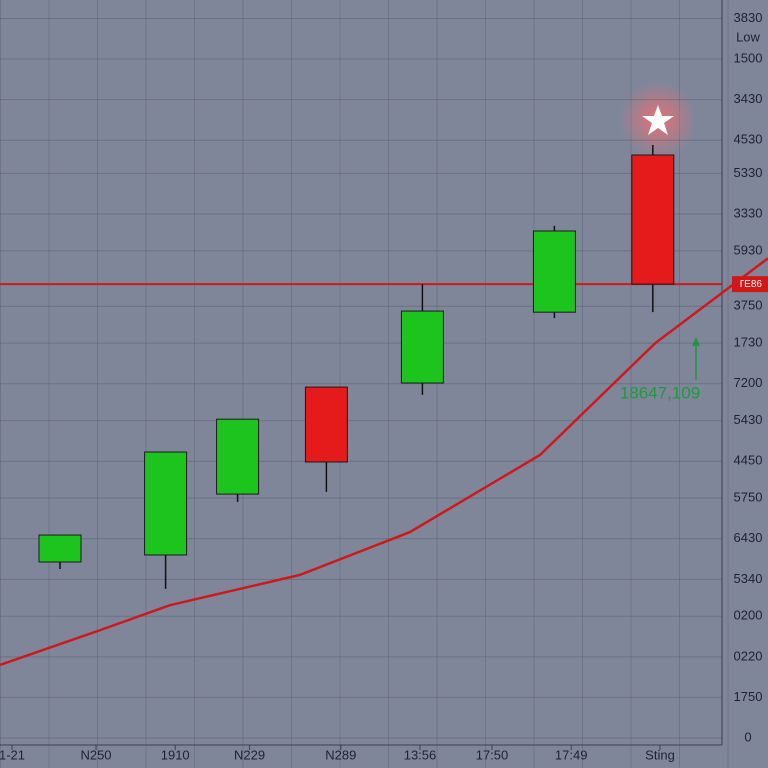 The image size is (768, 768). Describe the element at coordinates (748, 249) in the screenshot. I see `y-tick-label: 5930` at that location.